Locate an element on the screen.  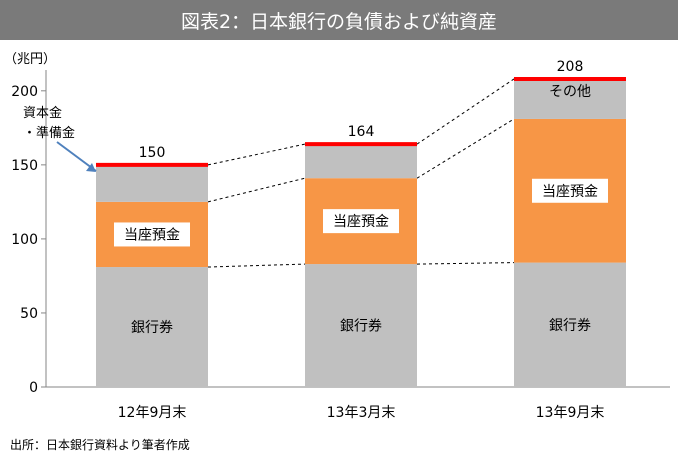
annotation-arrowhead is located at coordinates (91, 167).